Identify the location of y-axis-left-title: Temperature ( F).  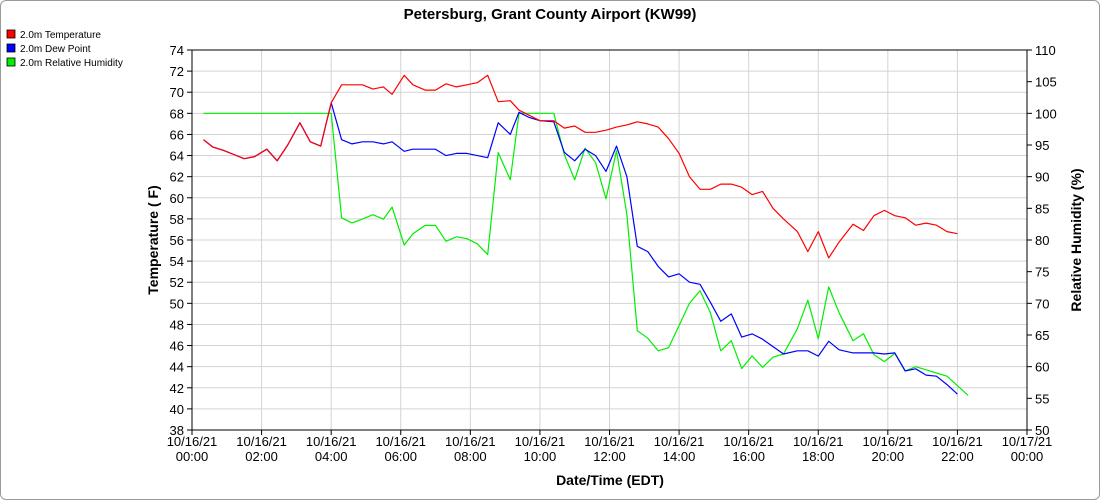
(153, 239).